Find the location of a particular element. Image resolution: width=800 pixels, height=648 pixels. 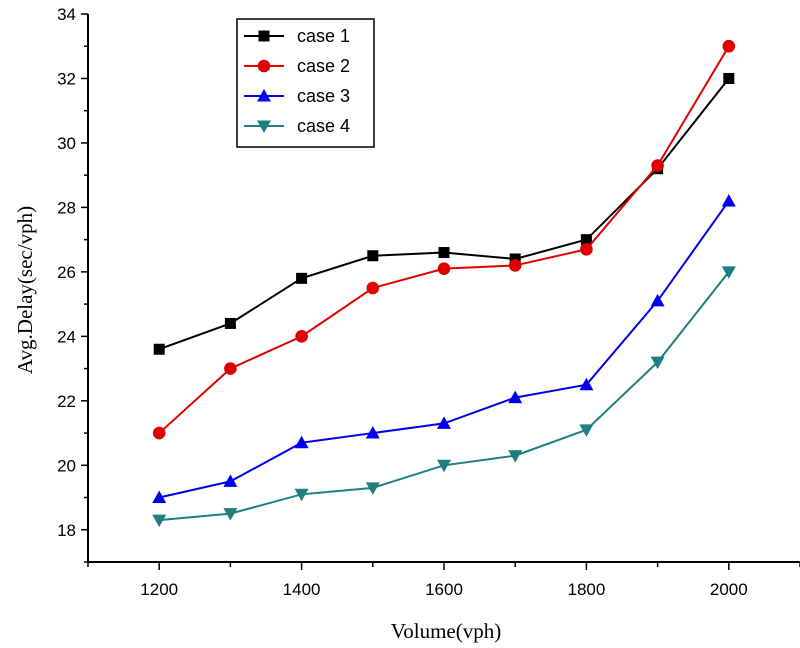

x-tick-label: 1200 is located at coordinates (159, 589).